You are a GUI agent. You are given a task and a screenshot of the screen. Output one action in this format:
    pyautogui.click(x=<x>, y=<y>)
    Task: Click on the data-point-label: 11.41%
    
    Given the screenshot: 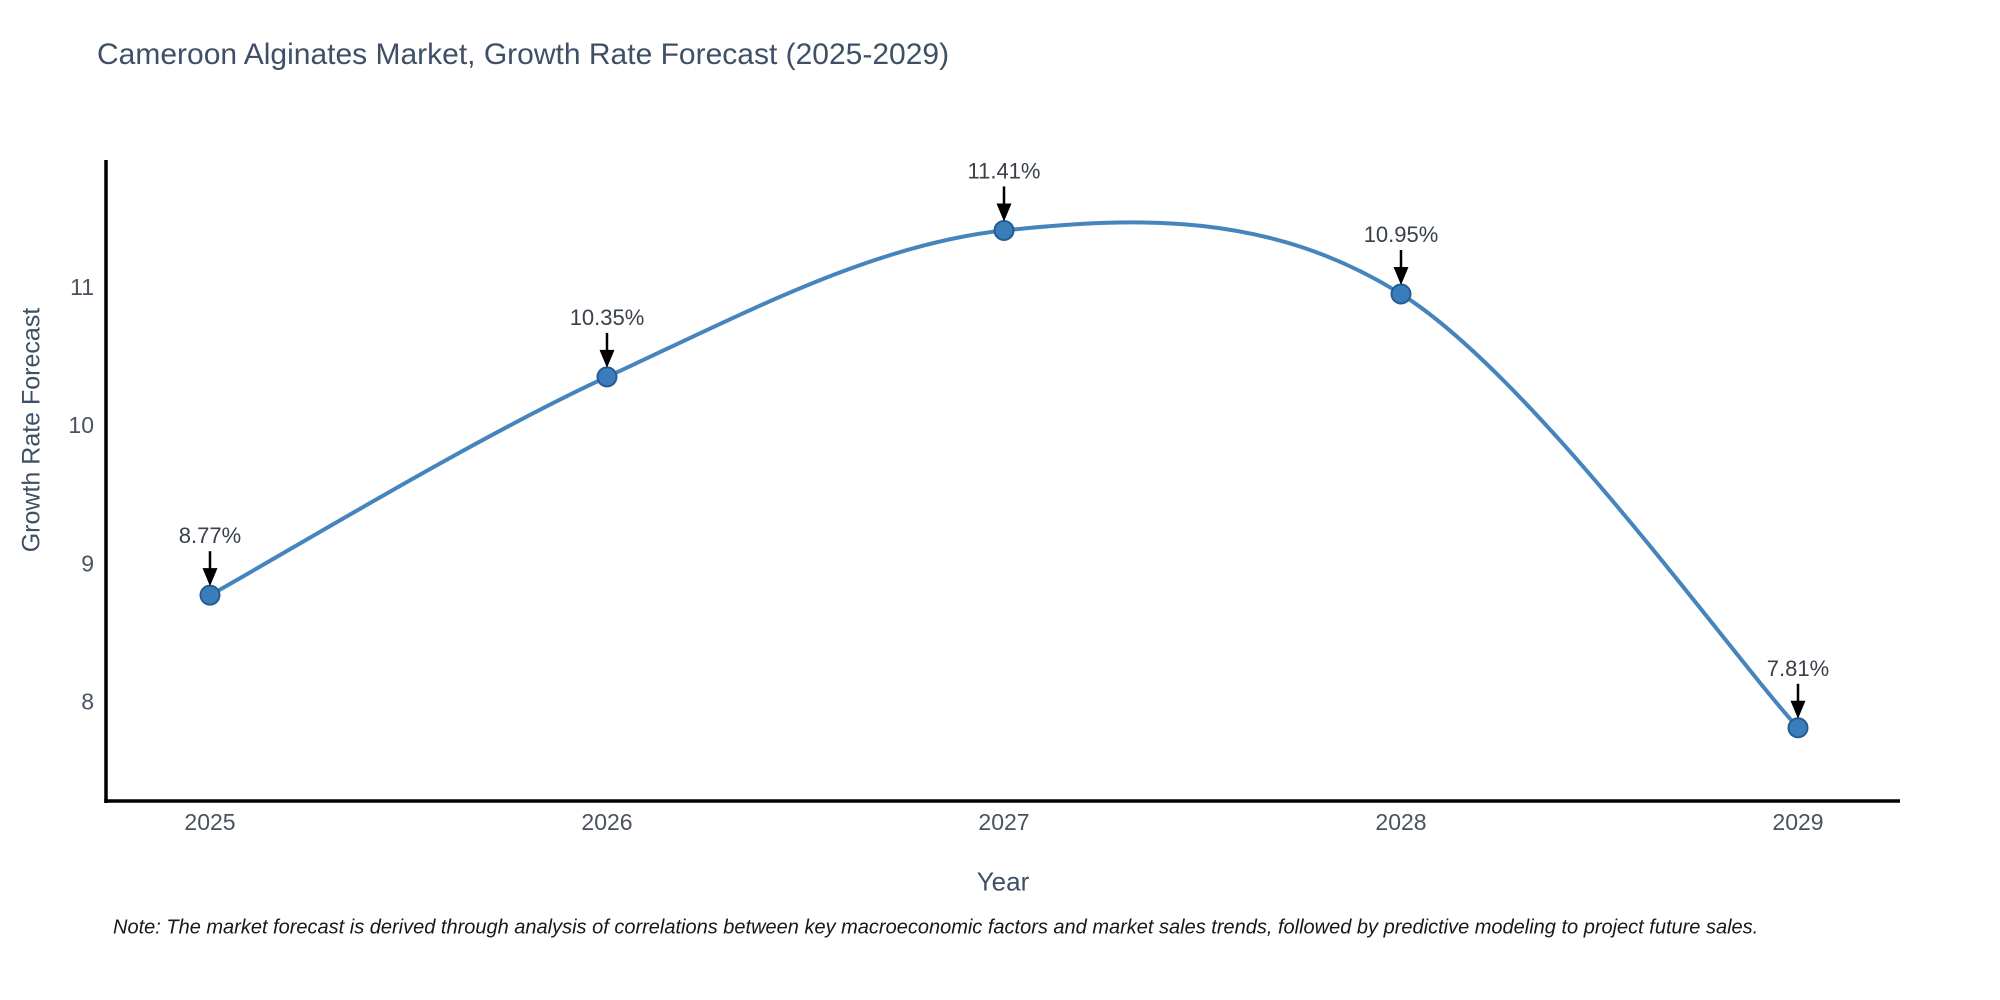 What is the action you would take?
    pyautogui.click(x=1004, y=170)
    